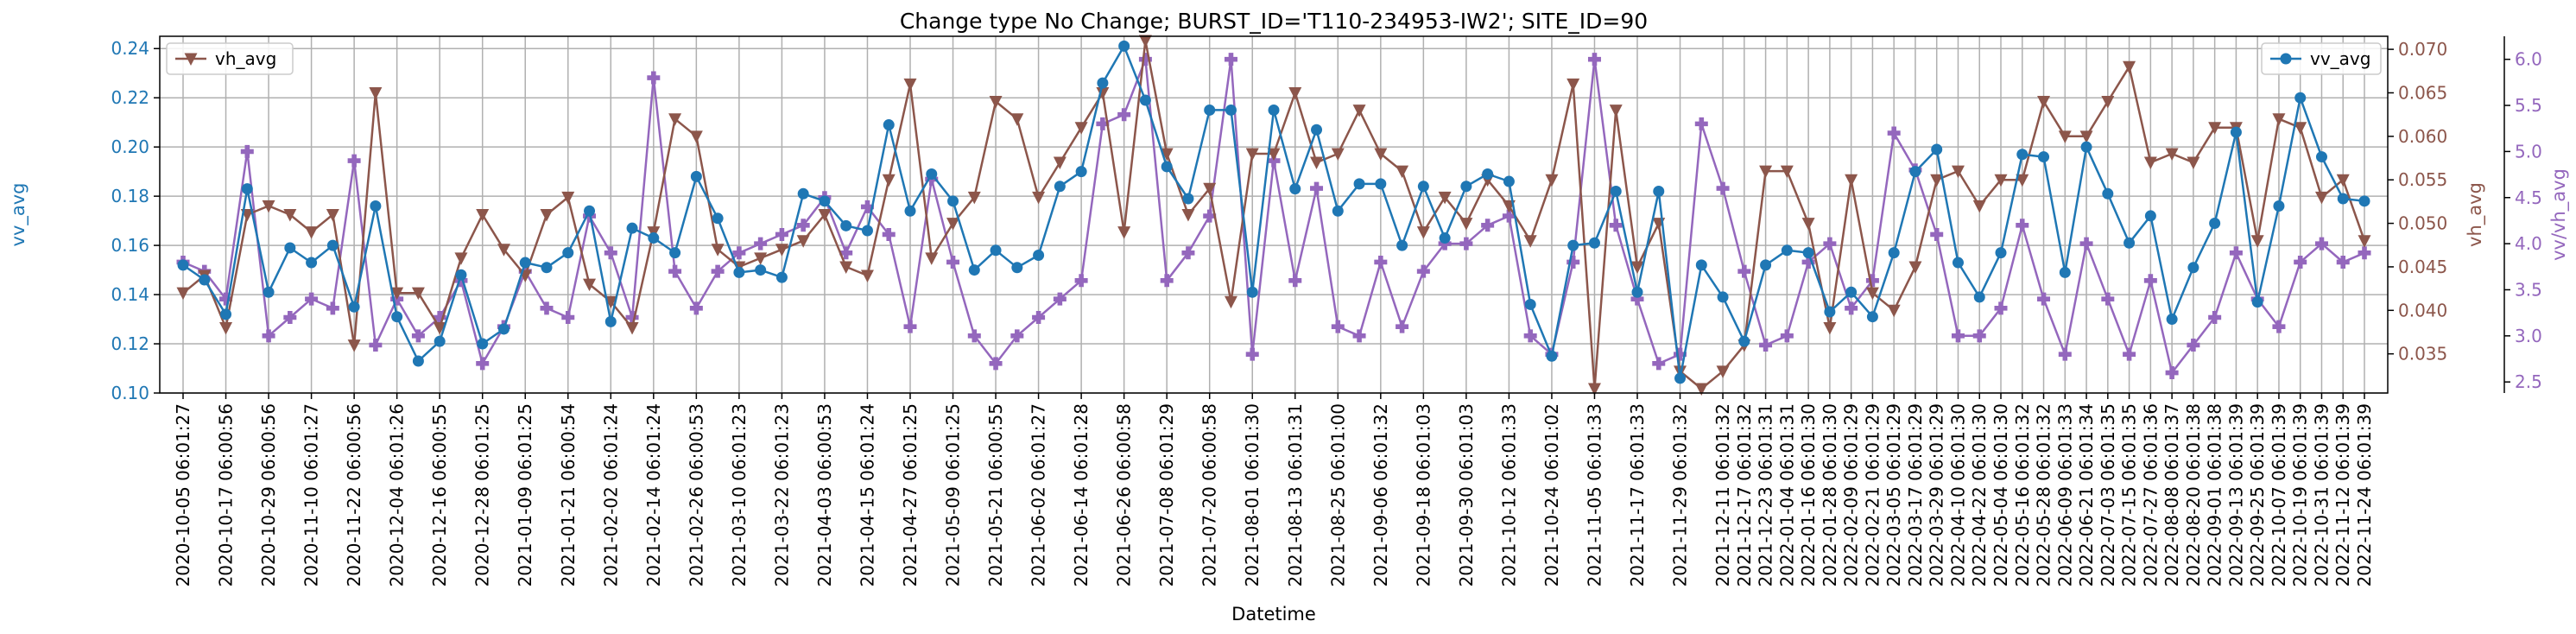 The height and width of the screenshot is (634, 2576). What do you see at coordinates (130, 393) in the screenshot?
I see `y-left-tick-label: 0.10` at bounding box center [130, 393].